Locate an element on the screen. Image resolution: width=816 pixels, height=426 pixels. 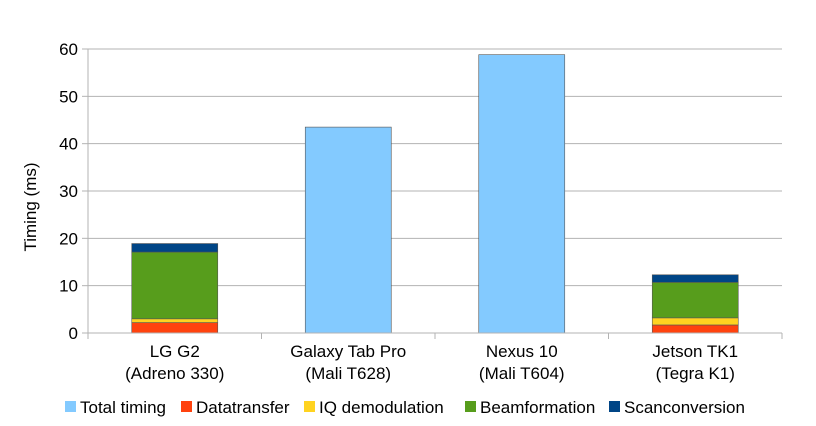
x-category-label: Galaxy Tab Pro is located at coordinates (348, 351).